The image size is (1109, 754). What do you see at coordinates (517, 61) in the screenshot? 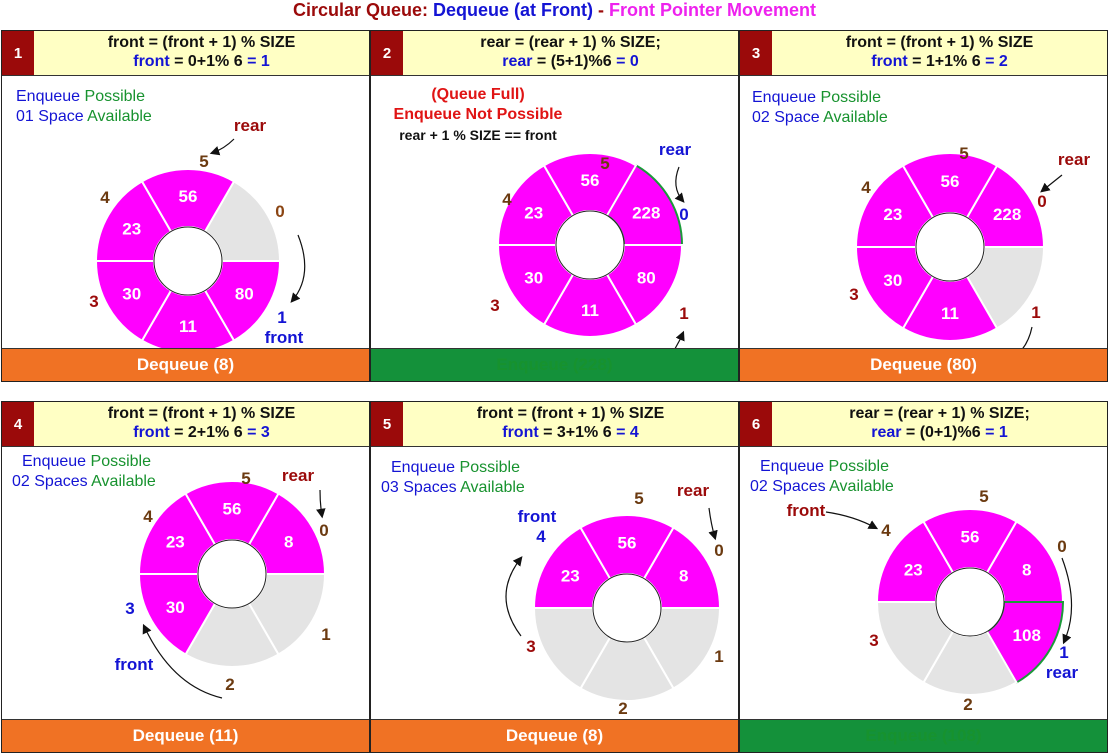
I see `formula-var: rear` at bounding box center [517, 61].